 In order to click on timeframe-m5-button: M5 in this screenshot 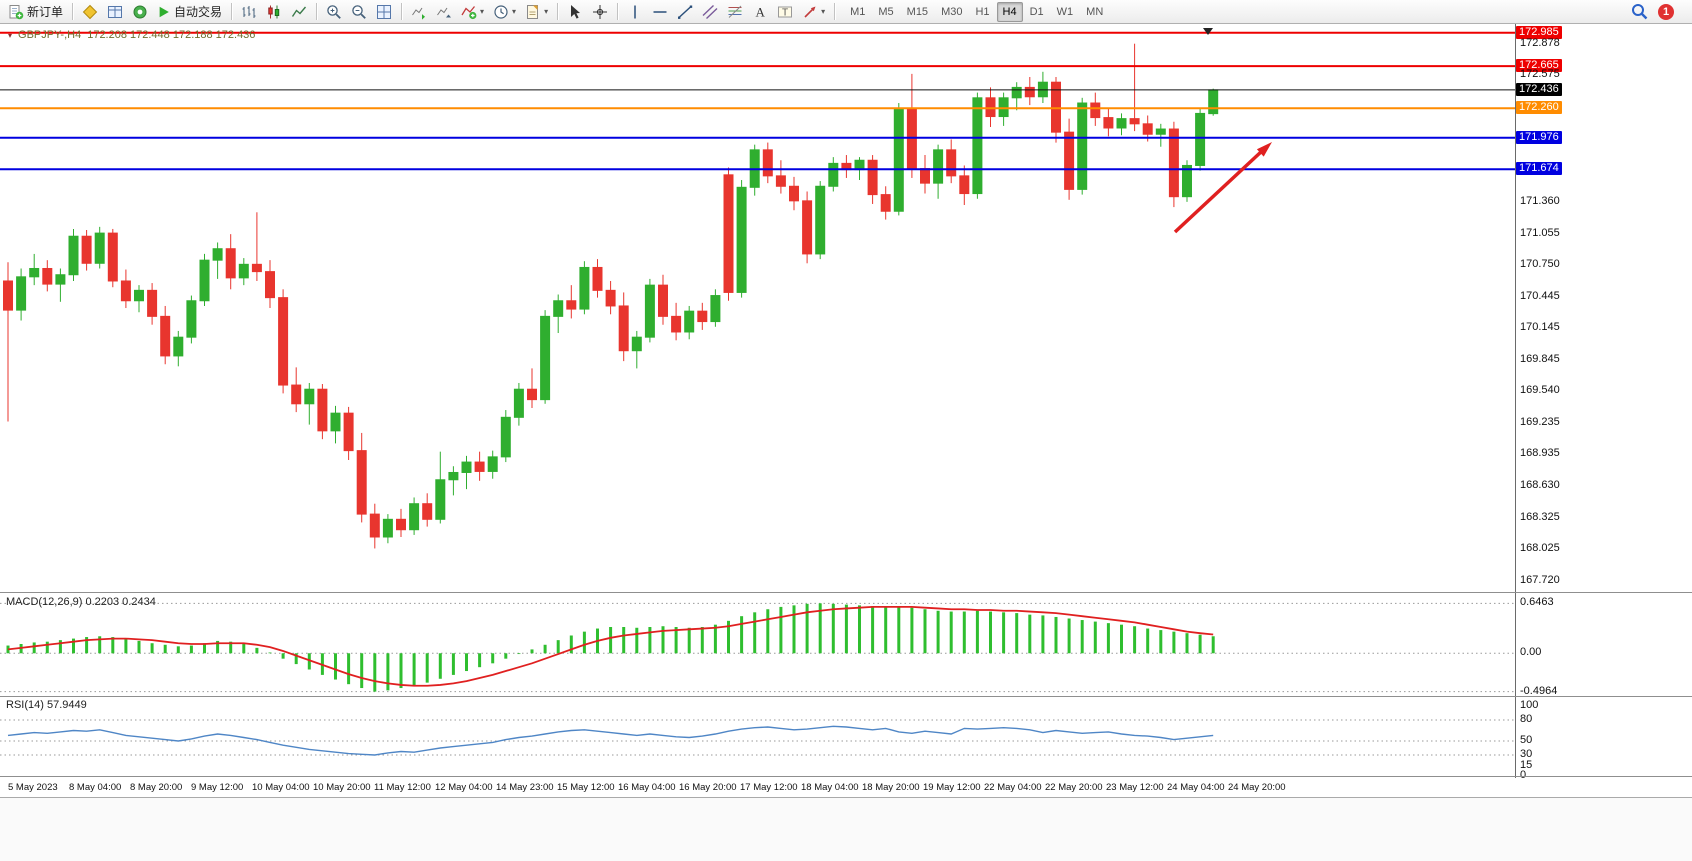, I will do `click(886, 11)`.